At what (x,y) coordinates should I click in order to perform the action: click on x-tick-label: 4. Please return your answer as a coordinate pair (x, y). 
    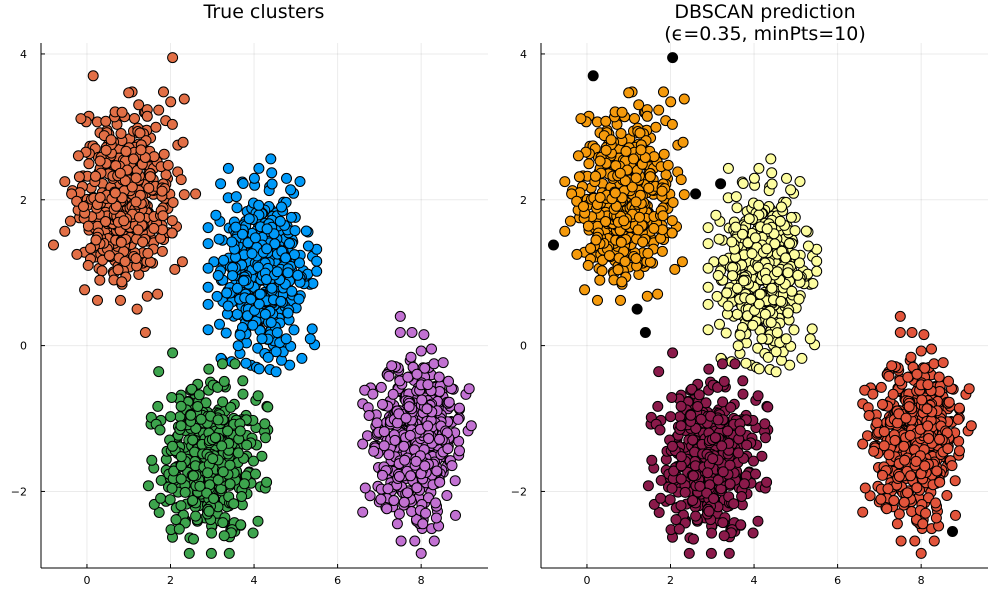
    Looking at the image, I should click on (254, 580).